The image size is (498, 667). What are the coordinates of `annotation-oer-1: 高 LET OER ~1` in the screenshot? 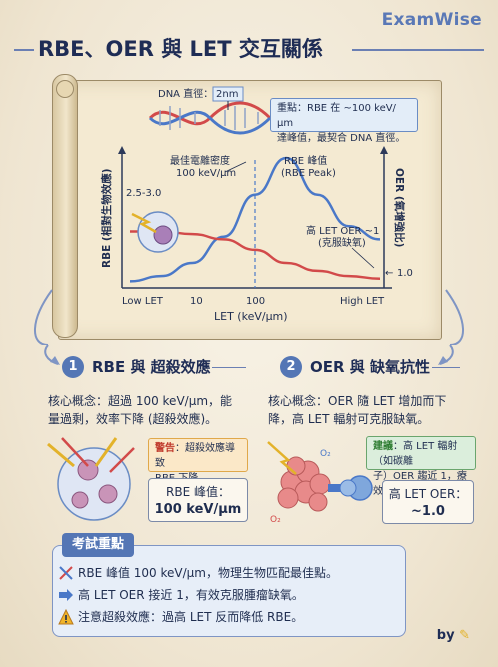 It's located at (342, 230).